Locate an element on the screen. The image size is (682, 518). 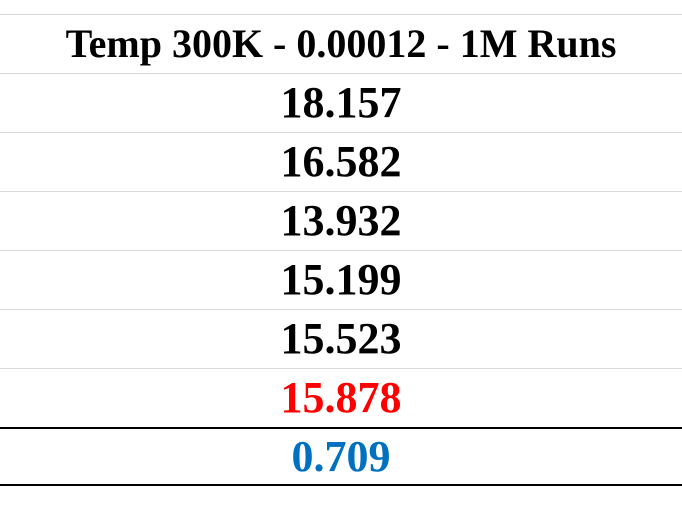
table-header-cell: Temp 300K - 0.00012 - 1M Runs is located at coordinates (341, 43).